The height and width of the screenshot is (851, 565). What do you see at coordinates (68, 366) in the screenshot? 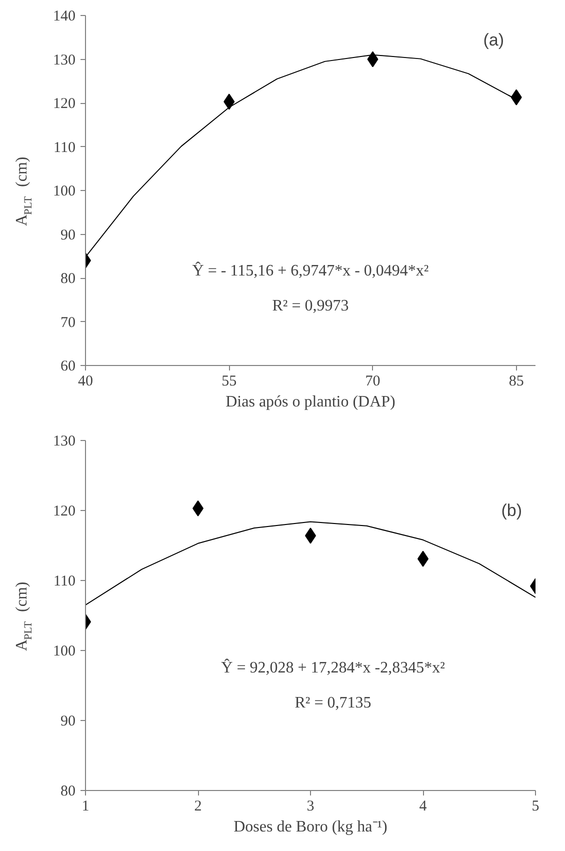
I see `y-tick-label: 60` at bounding box center [68, 366].